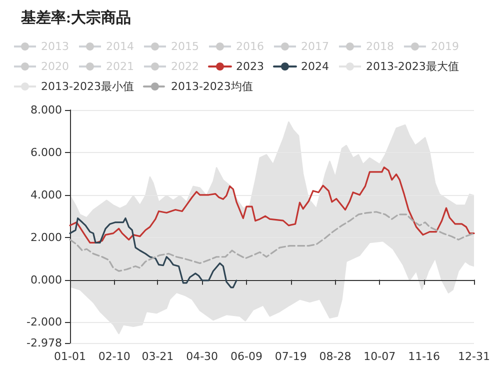  I want to click on x-tick-label: 07-19, so click(290, 356).